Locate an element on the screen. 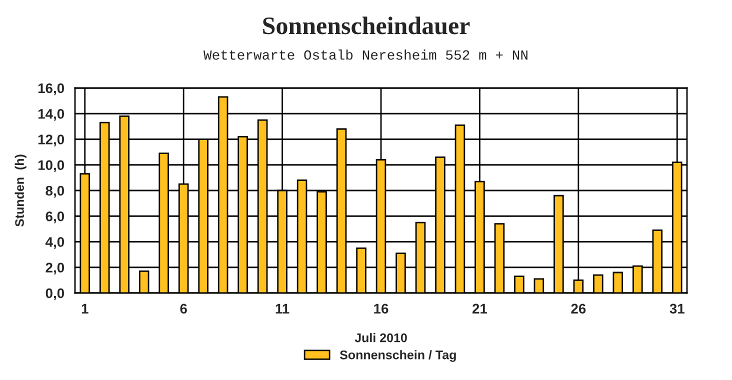  y-axis-title: Stunden (h) is located at coordinates (20, 190).